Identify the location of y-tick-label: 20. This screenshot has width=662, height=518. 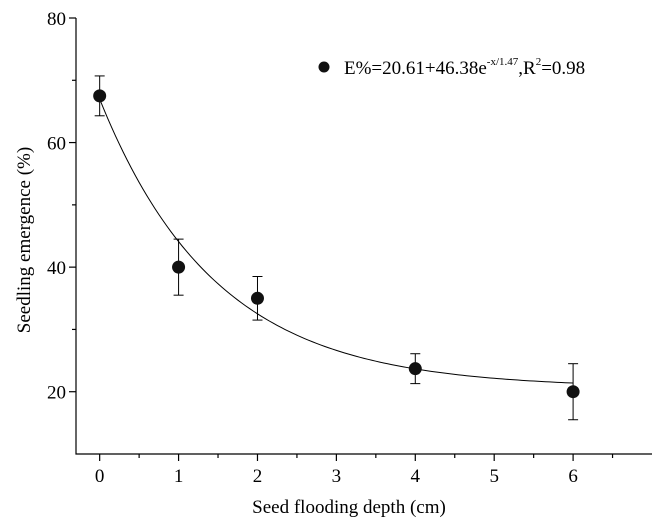
(56, 393).